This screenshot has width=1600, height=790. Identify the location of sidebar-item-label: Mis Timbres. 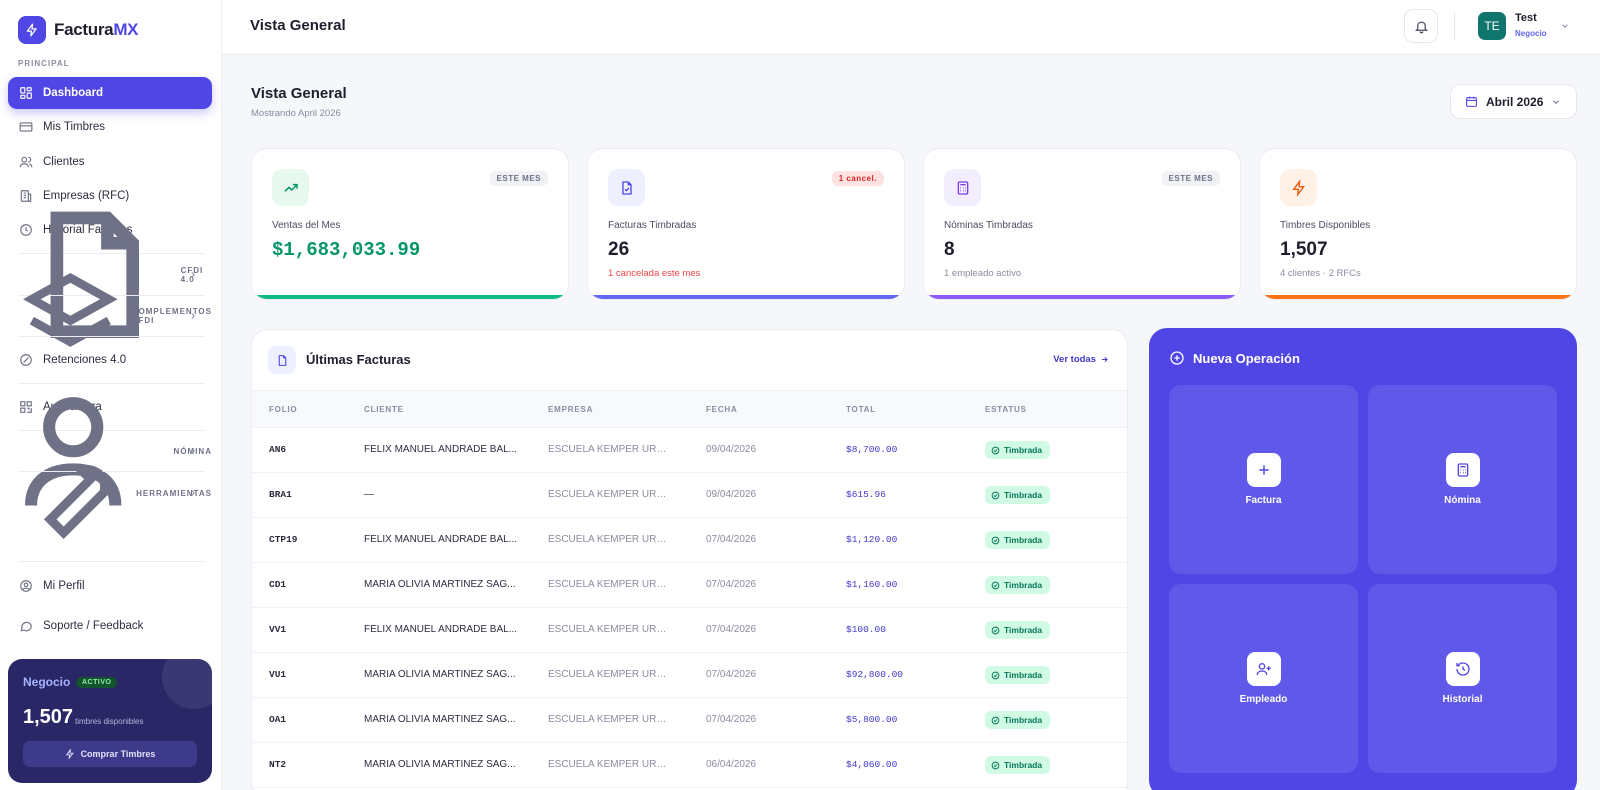
(74, 127).